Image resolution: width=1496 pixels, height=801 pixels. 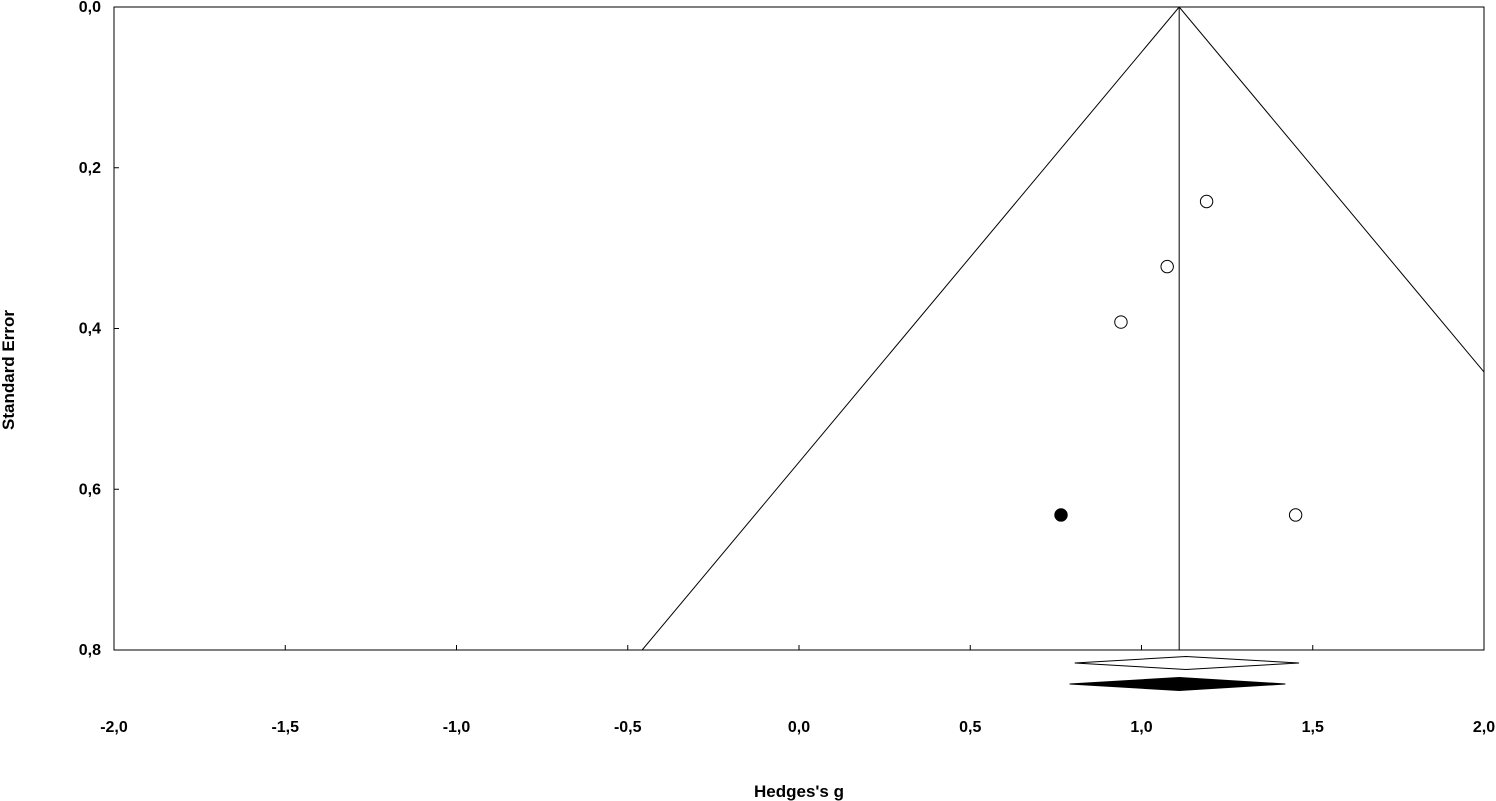 I want to click on x-tick-label: 2,0, so click(x=1484, y=727).